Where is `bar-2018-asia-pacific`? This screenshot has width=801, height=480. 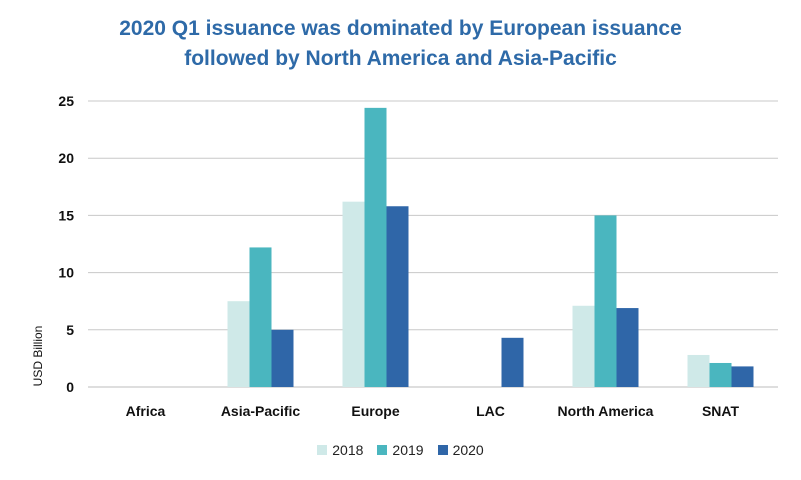 bar-2018-asia-pacific is located at coordinates (238, 344).